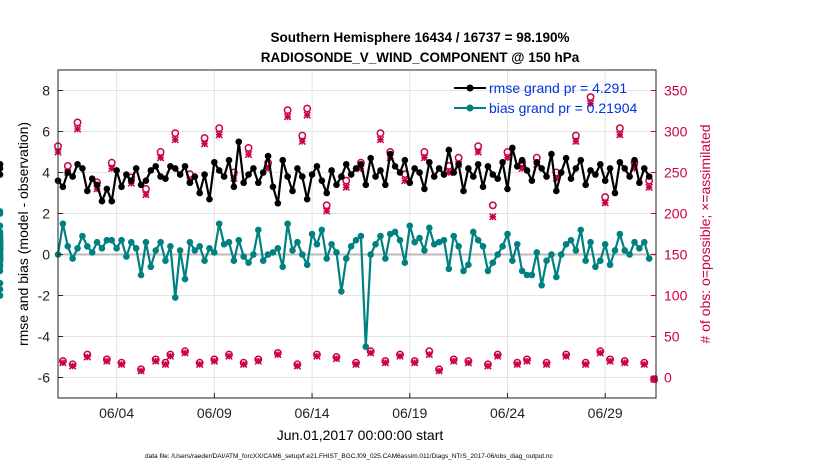  Describe the element at coordinates (326, 172) in the screenshot. I see `rmse-series` at that location.